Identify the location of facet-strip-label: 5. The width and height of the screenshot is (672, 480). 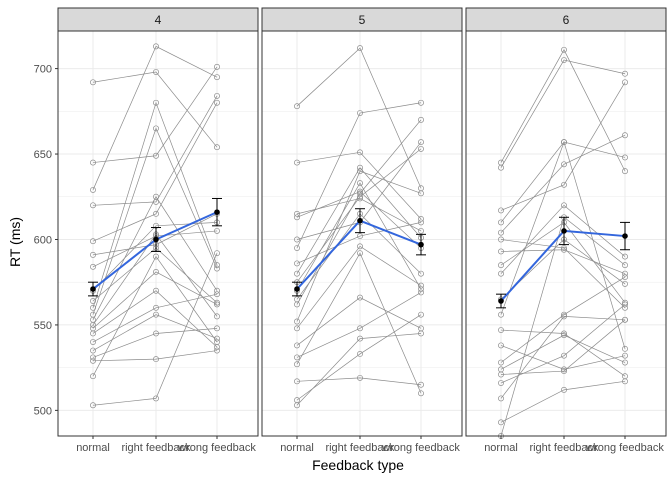
(362, 20).